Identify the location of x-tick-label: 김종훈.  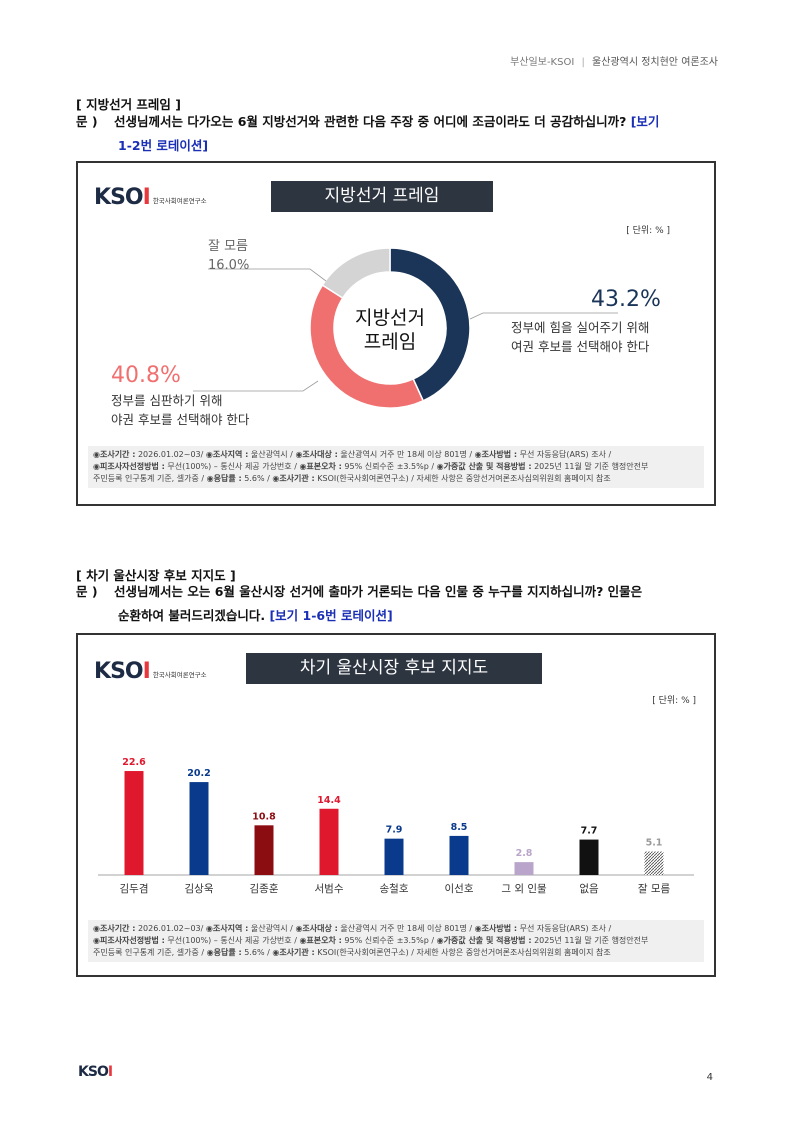
(264, 888).